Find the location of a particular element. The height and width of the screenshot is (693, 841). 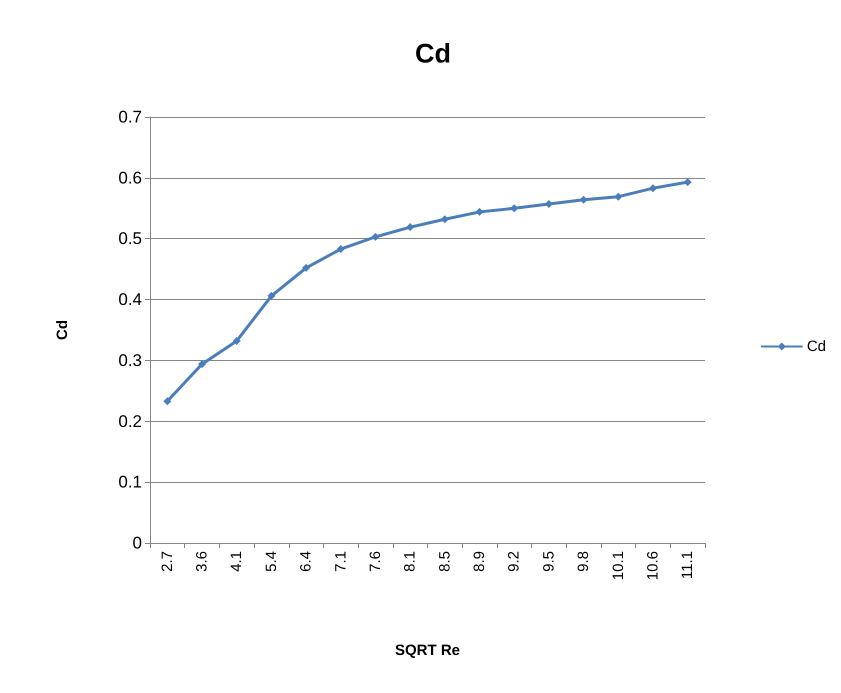

y-tick-label: 0.1 is located at coordinates (130, 482).